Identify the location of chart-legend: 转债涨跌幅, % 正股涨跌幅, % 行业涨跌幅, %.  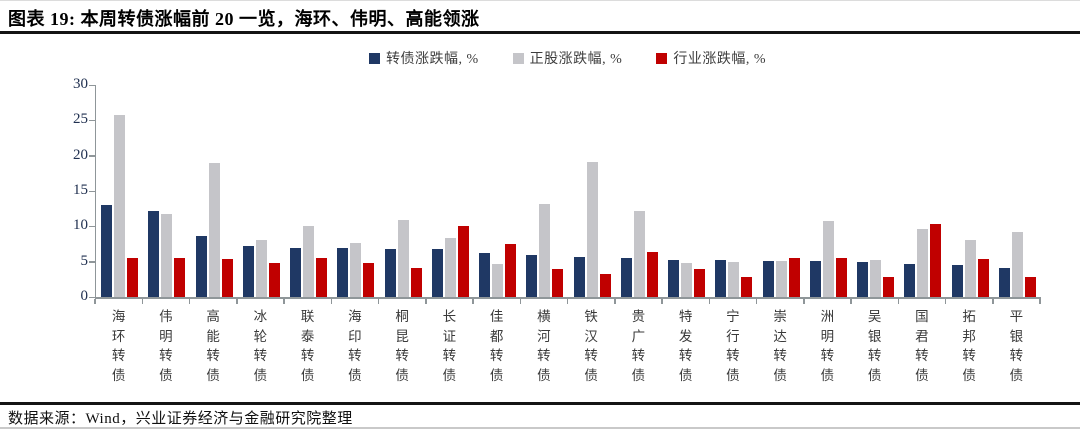
(567, 58).